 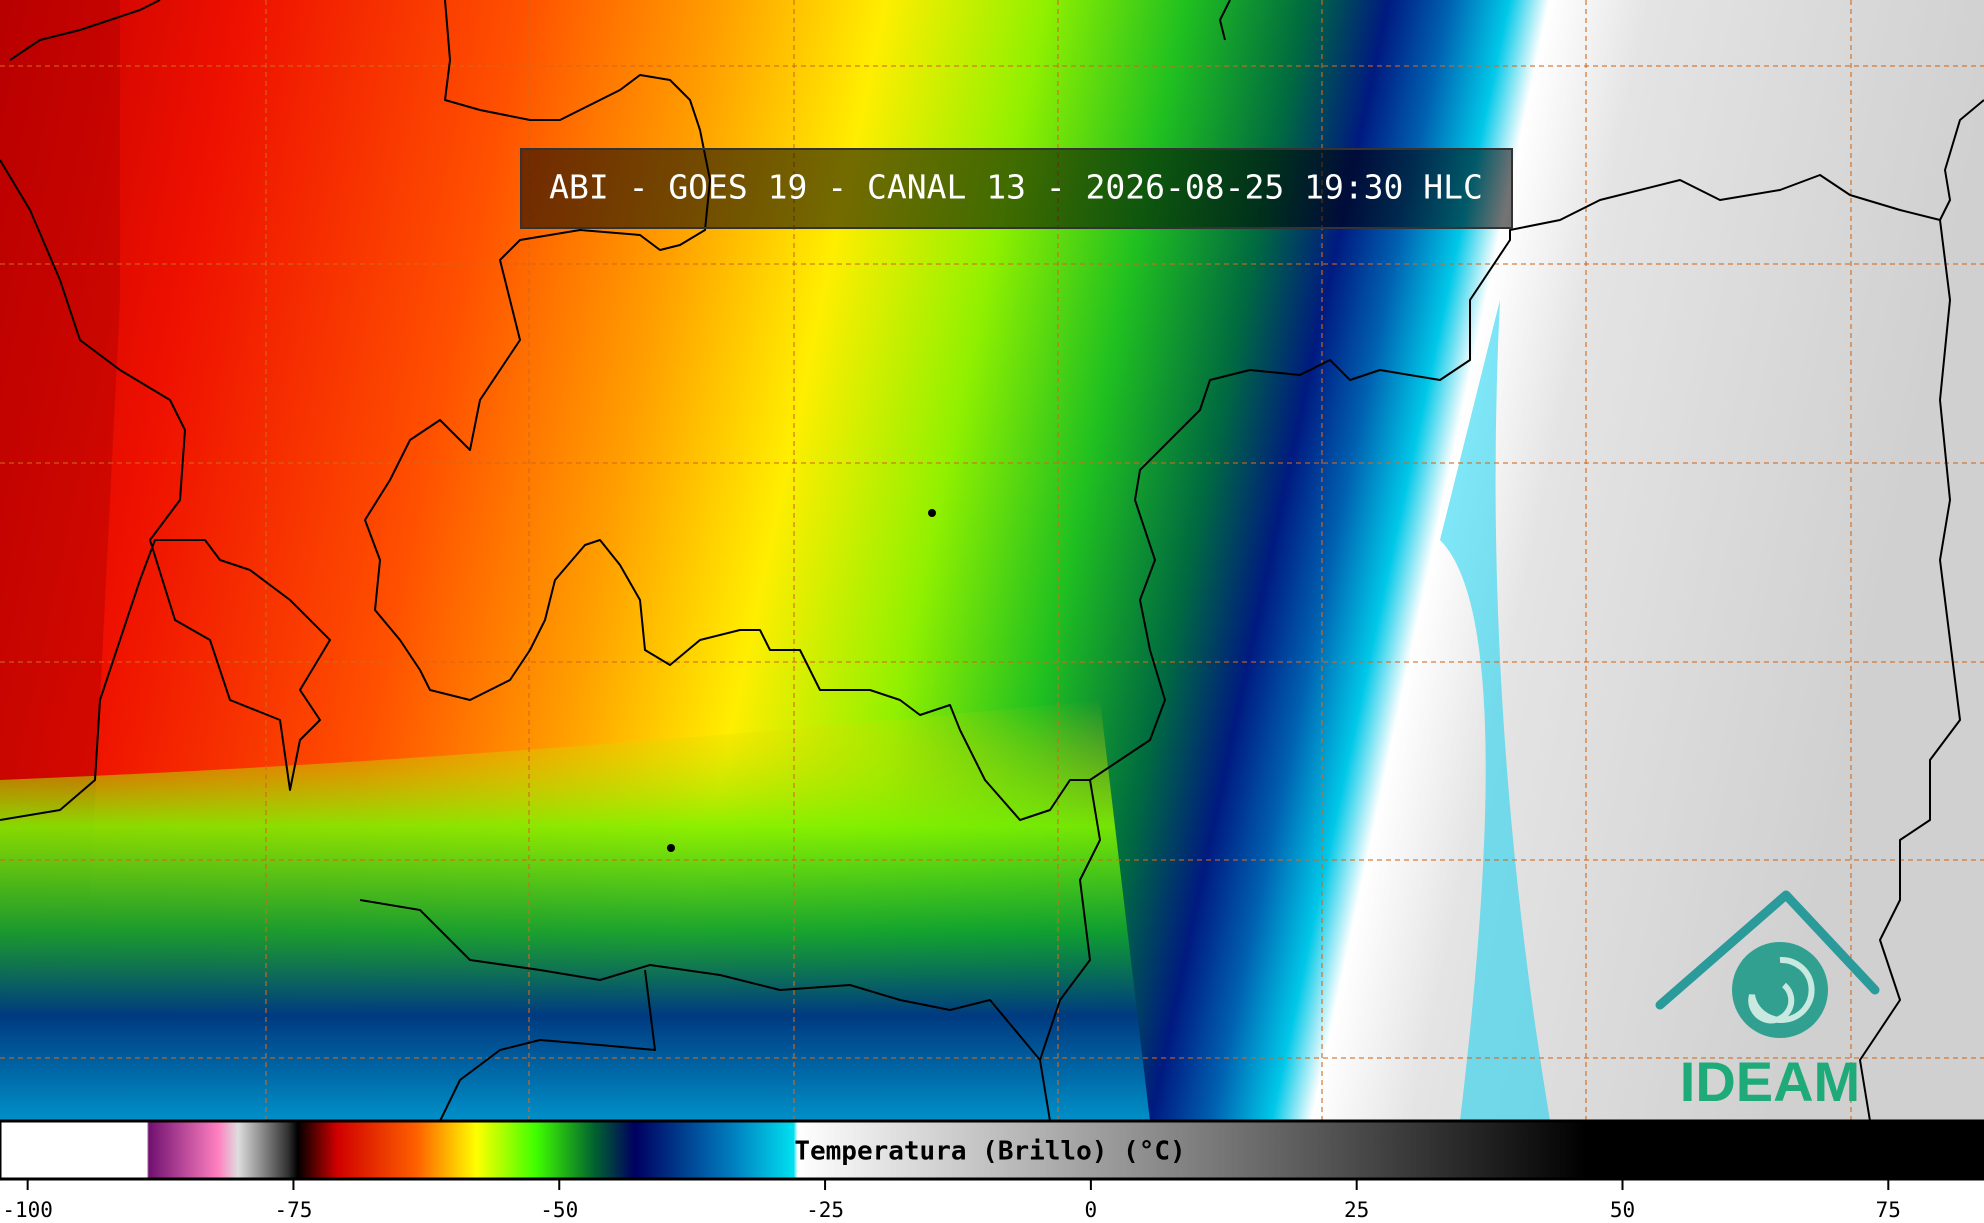 I want to click on colorbar-label: Temperatura (Brillo) (°C), so click(x=989, y=1152).